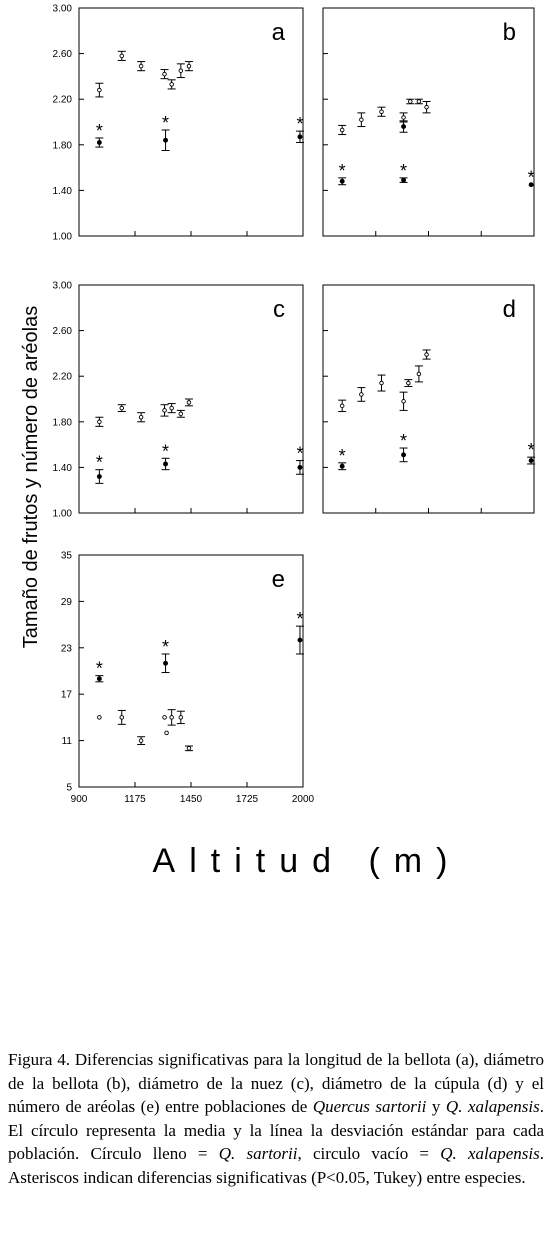 The width and height of the screenshot is (555, 1233). Describe the element at coordinates (303, 799) in the screenshot. I see `x-tick-label: 2000` at that location.